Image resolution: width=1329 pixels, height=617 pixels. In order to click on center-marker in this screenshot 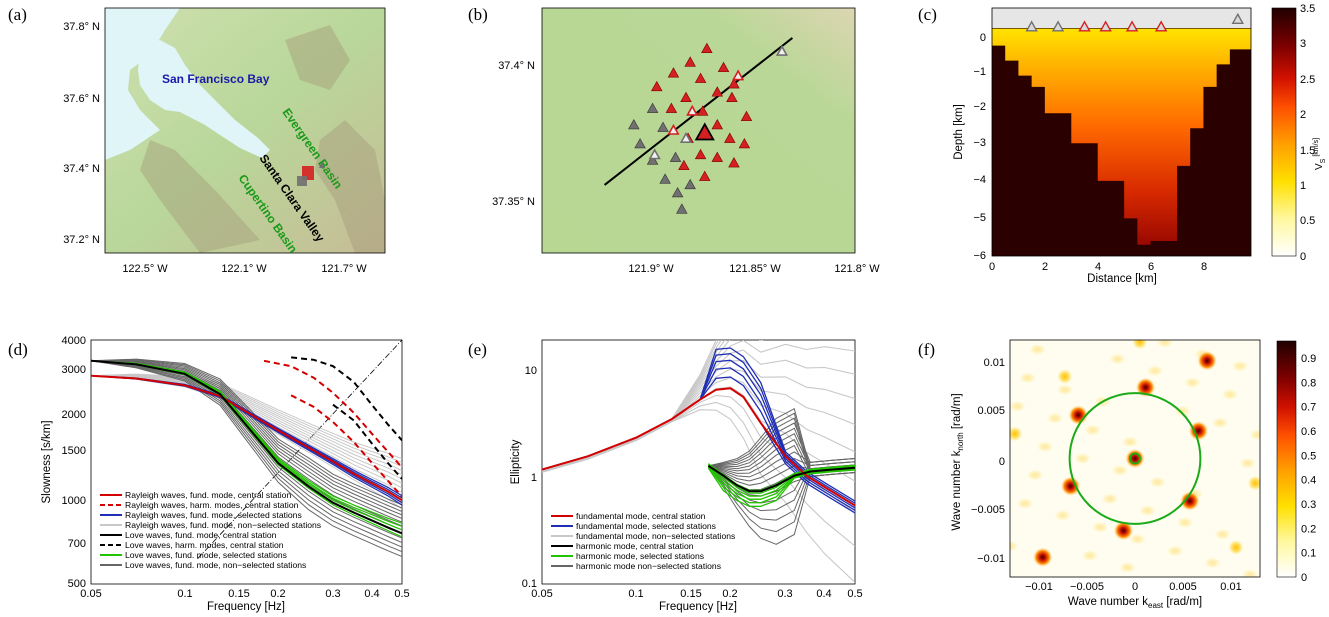, I will do `click(1135, 458)`.